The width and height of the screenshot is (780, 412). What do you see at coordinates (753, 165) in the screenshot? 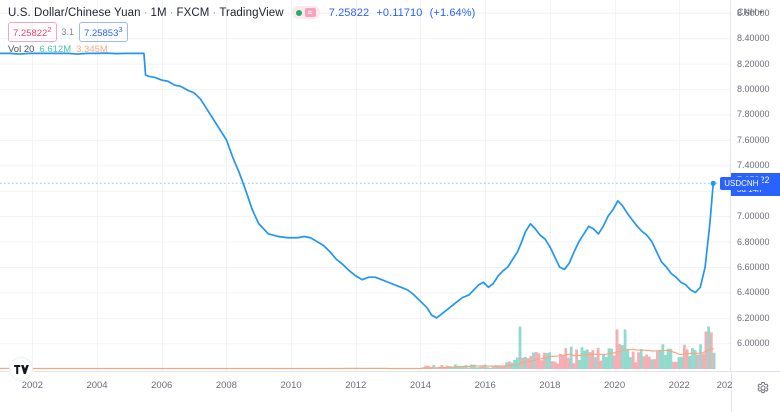
I see `price-tick: 7.40000` at bounding box center [753, 165].